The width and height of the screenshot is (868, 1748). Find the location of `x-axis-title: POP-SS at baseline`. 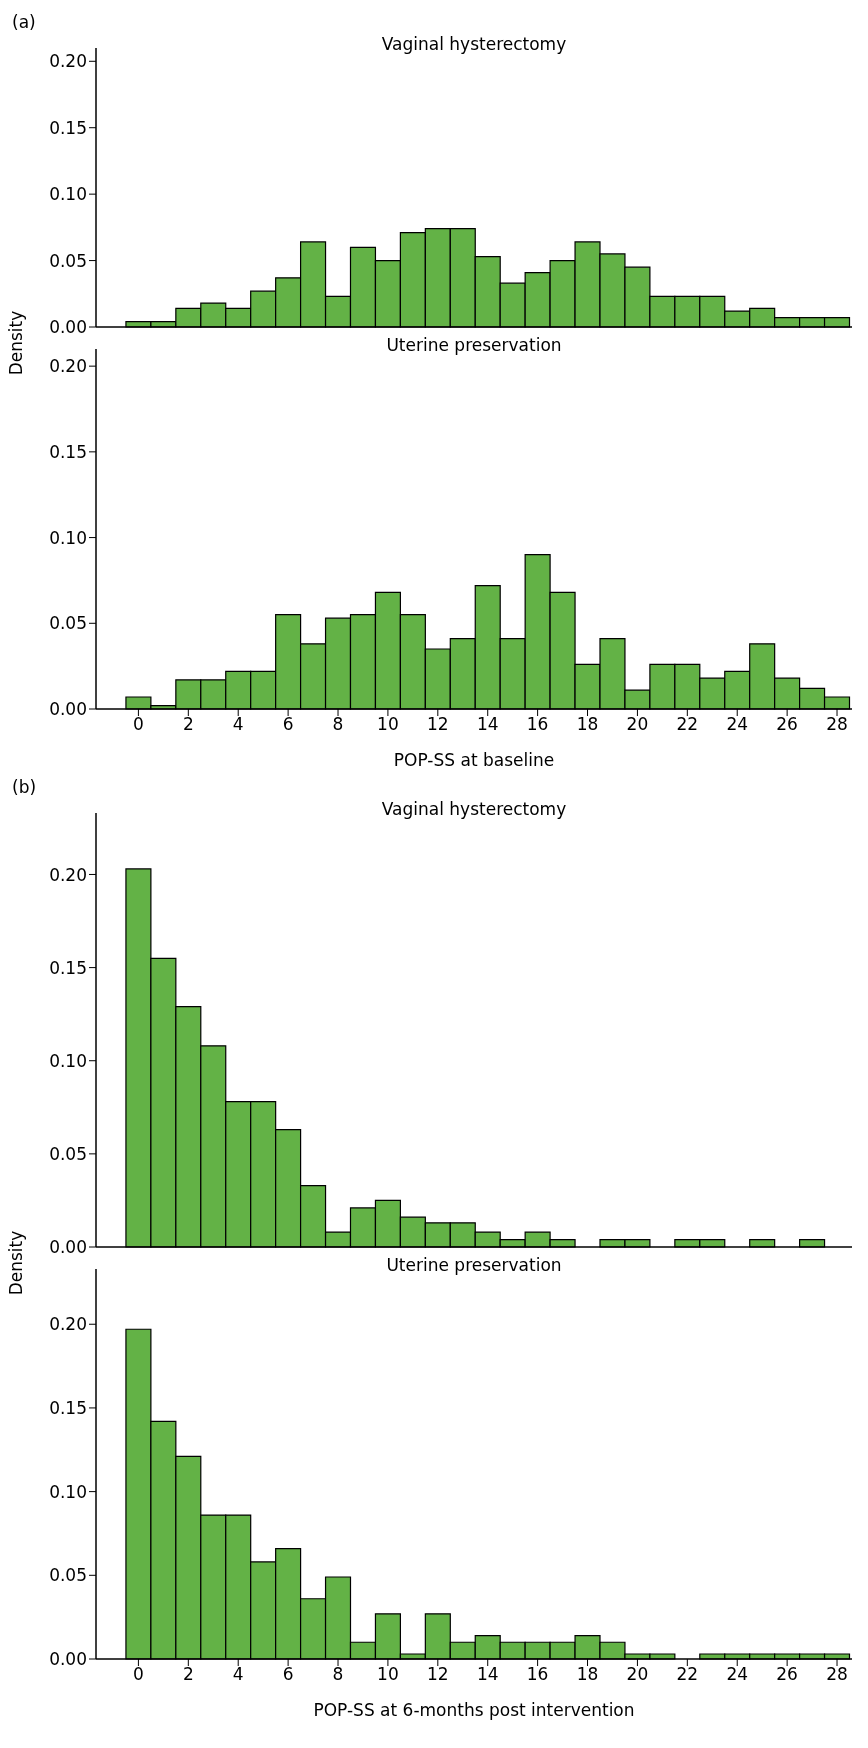

x-axis-title: POP-SS at baseline is located at coordinates (474, 760).